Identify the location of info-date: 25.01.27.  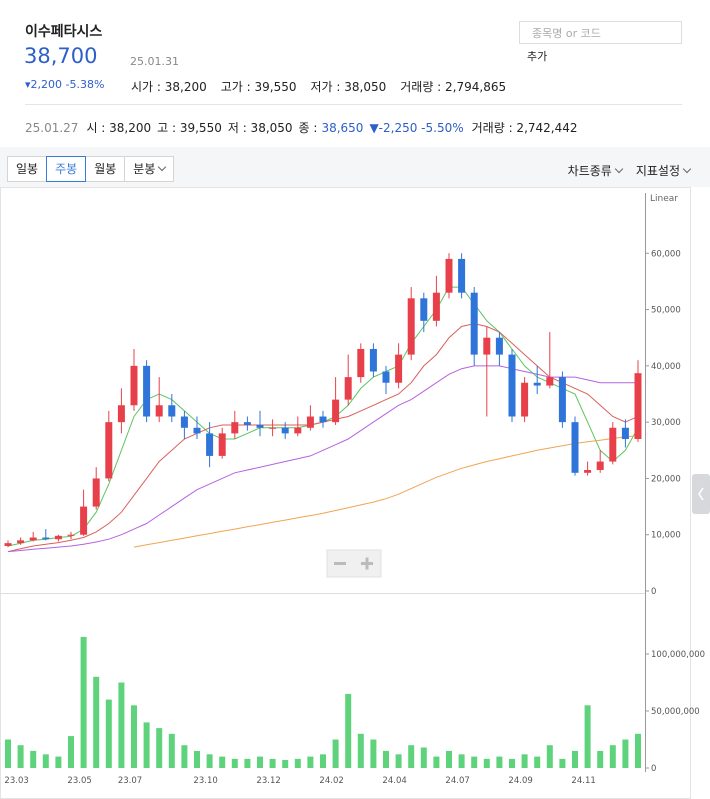
(52, 128).